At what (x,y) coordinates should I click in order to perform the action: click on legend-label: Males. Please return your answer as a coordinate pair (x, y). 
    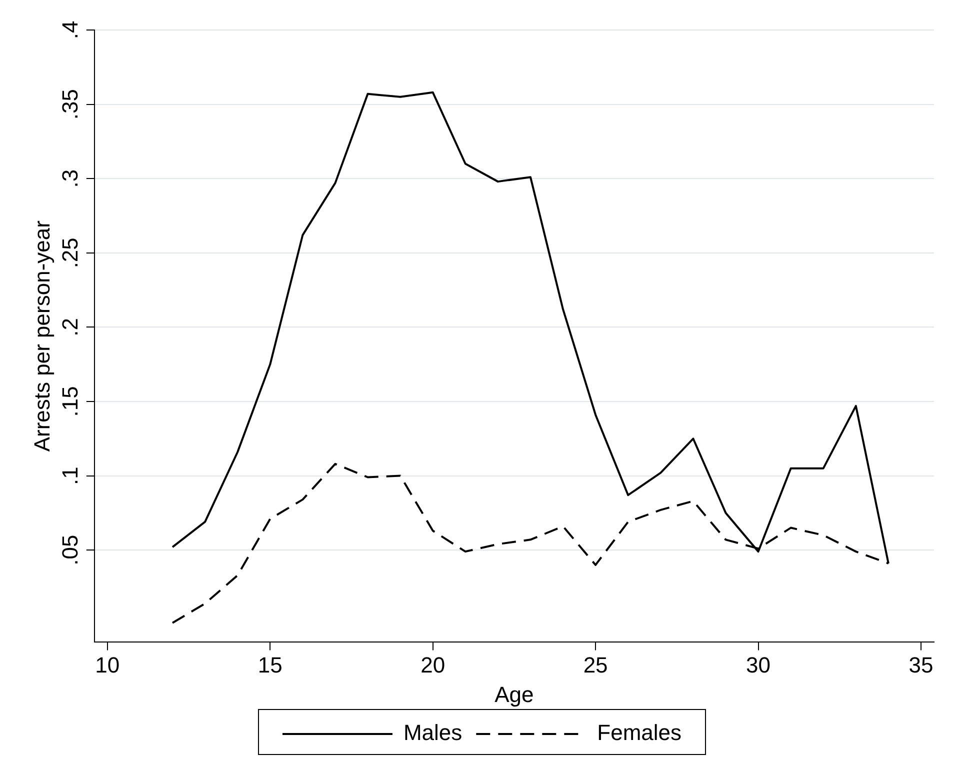
    Looking at the image, I should click on (432, 733).